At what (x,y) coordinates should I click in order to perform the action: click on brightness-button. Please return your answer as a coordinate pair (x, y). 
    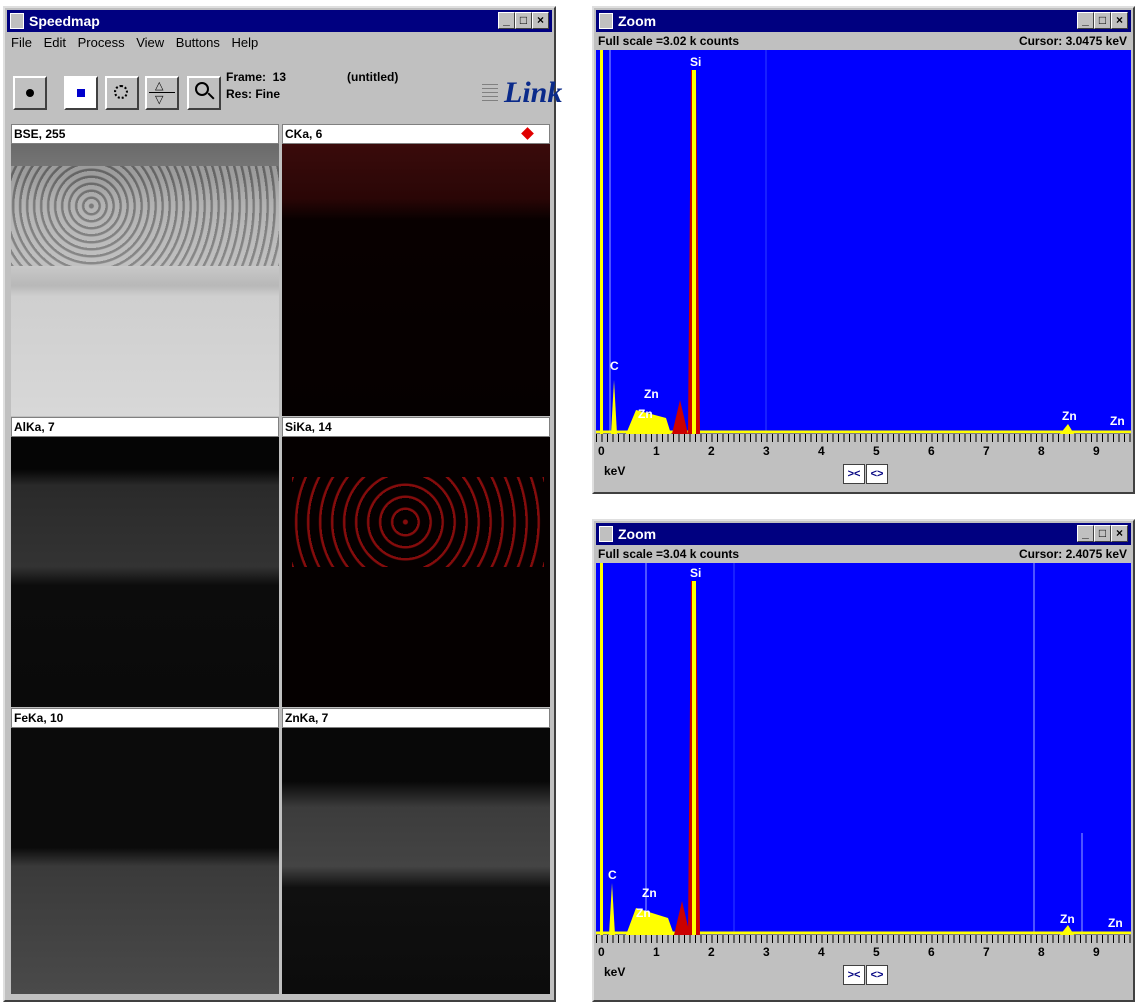
    Looking at the image, I should click on (122, 93).